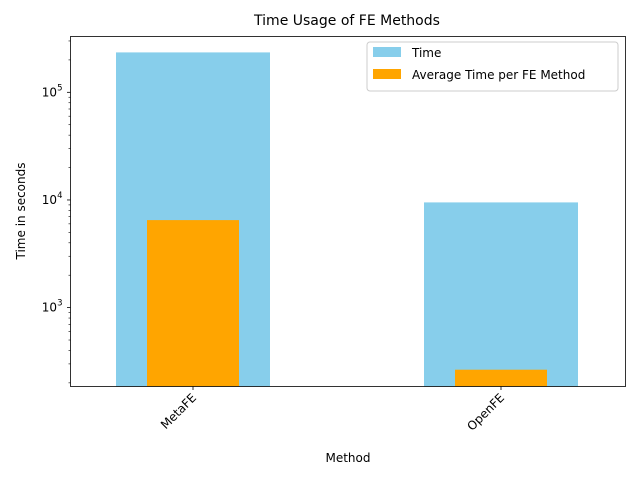 The width and height of the screenshot is (640, 480). I want to click on legend: Time Average Time per FE Method, so click(492, 66).